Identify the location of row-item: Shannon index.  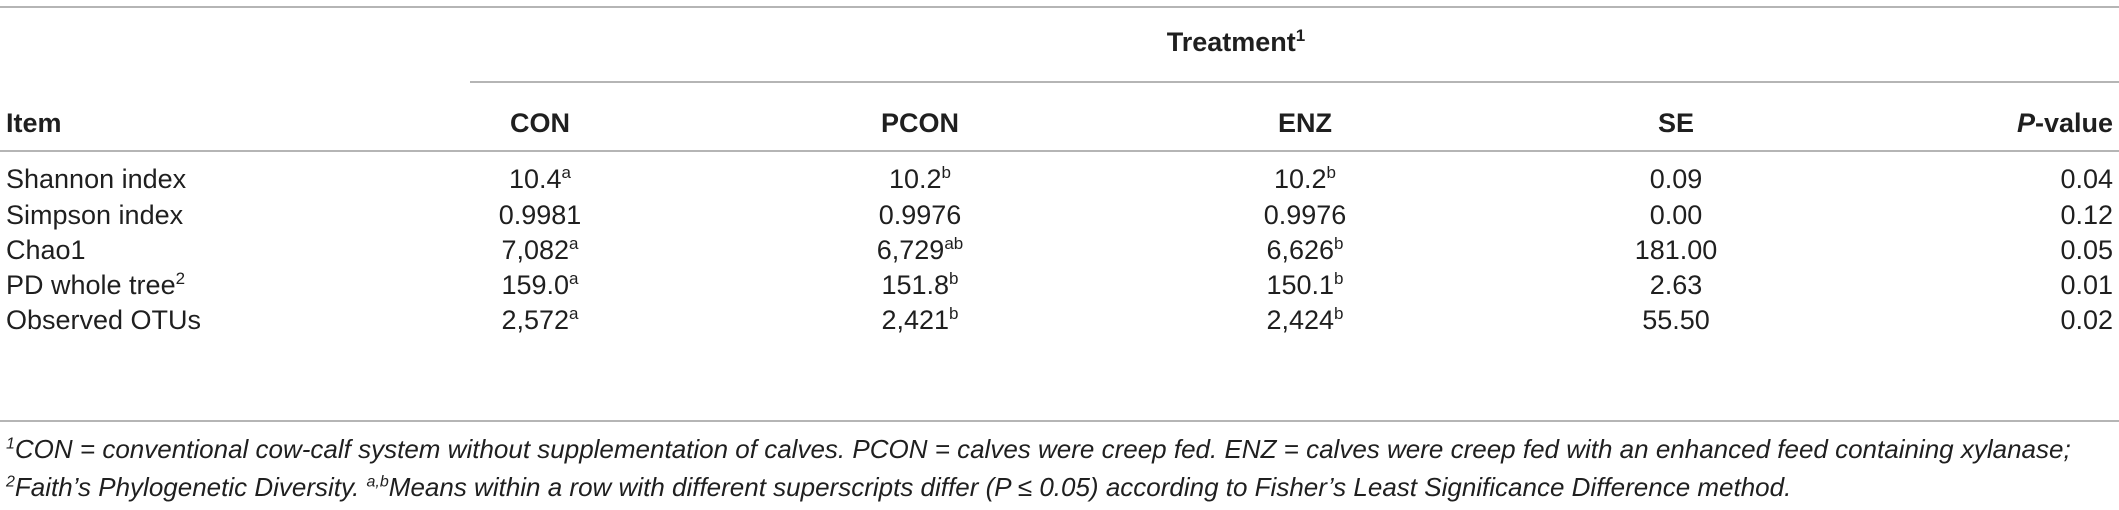
(96, 179).